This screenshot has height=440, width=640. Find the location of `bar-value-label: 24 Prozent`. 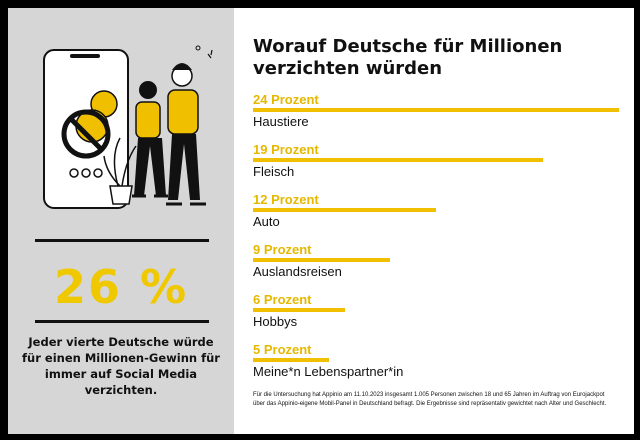

bar-value-label: 24 Prozent is located at coordinates (286, 99).